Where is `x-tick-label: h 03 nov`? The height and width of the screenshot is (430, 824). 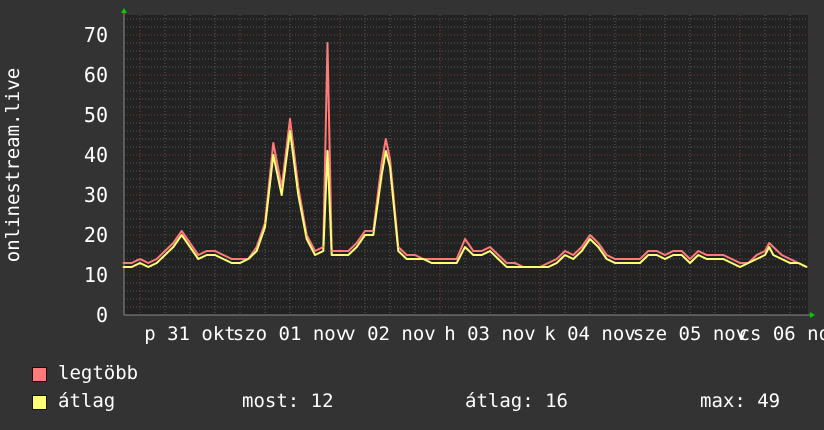
x-tick-label: h 03 nov is located at coordinates (490, 334).